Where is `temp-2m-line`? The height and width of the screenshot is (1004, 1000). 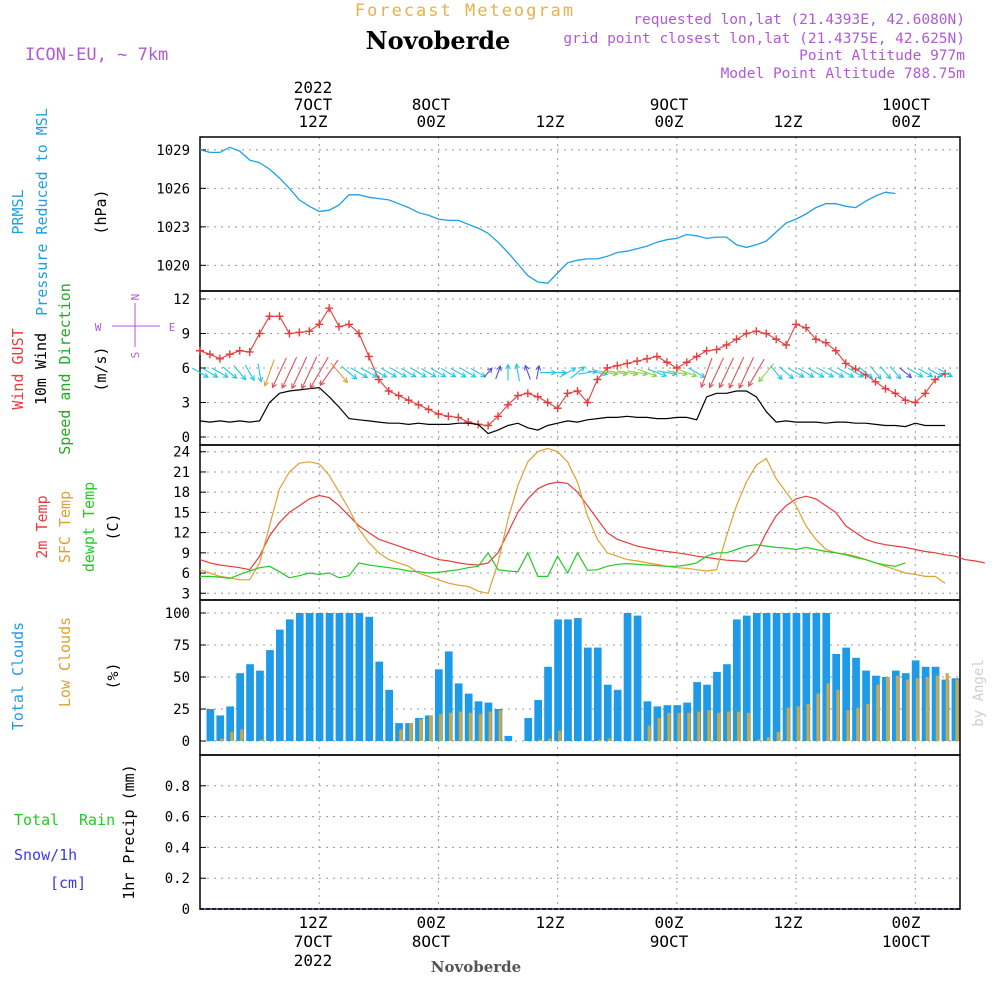 temp-2m-line is located at coordinates (592, 526).